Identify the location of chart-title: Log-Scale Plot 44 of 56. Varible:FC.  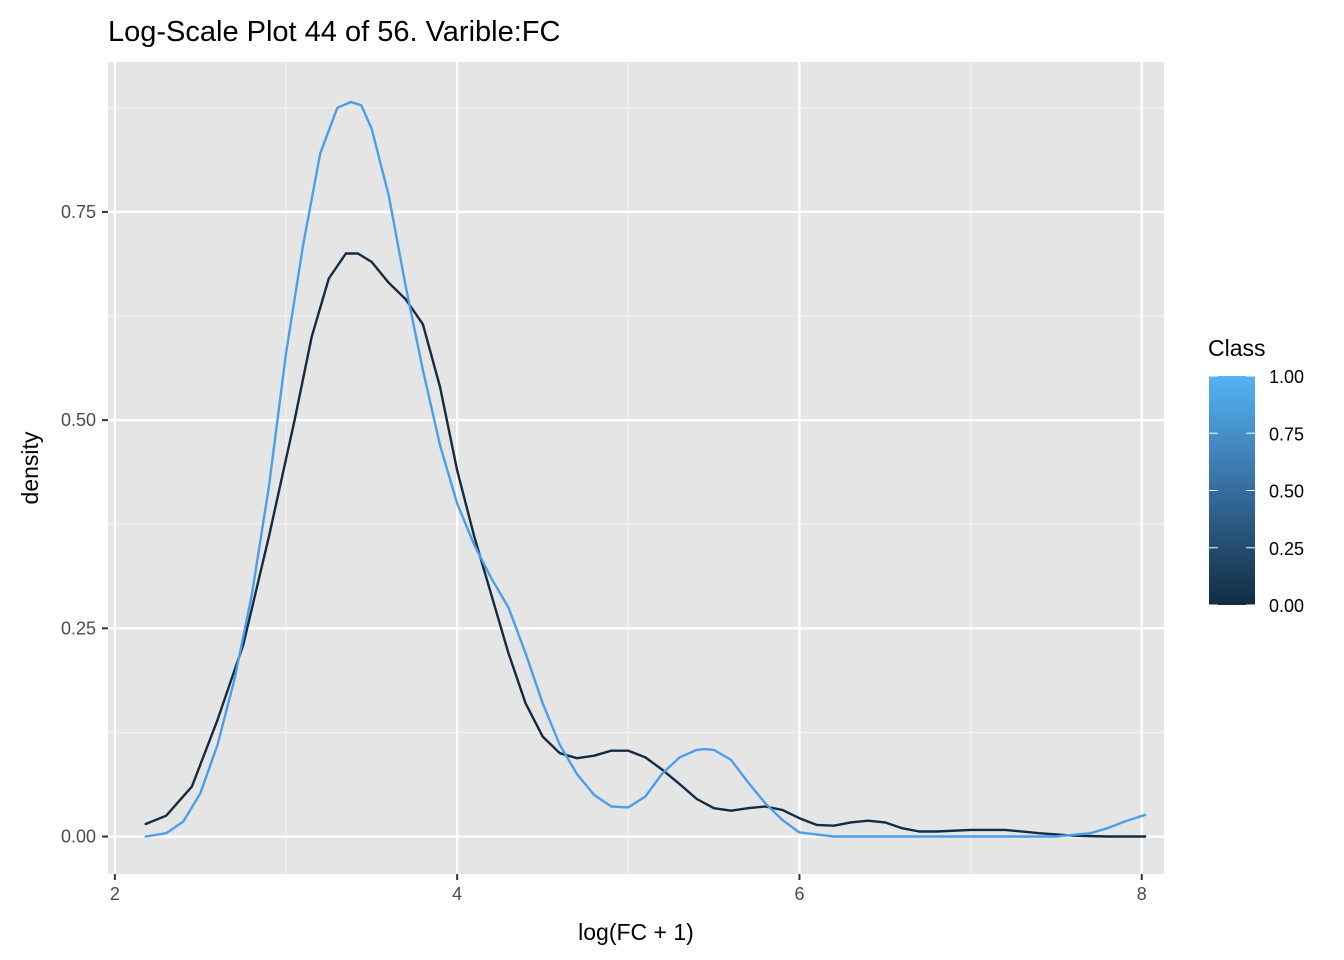
(334, 32).